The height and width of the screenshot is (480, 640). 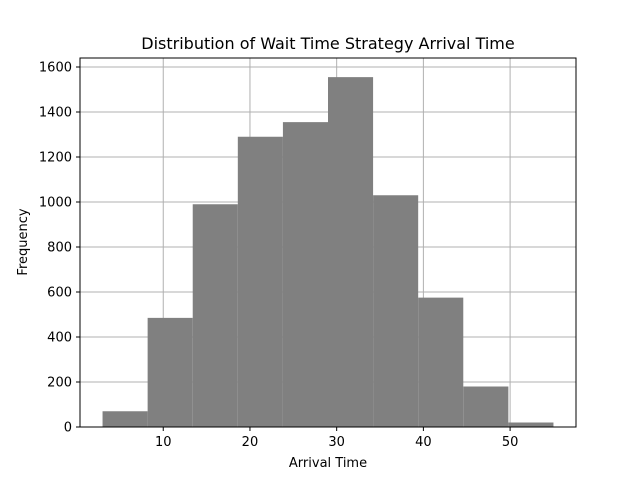 I want to click on y-tick-label: 400, so click(x=59, y=338).